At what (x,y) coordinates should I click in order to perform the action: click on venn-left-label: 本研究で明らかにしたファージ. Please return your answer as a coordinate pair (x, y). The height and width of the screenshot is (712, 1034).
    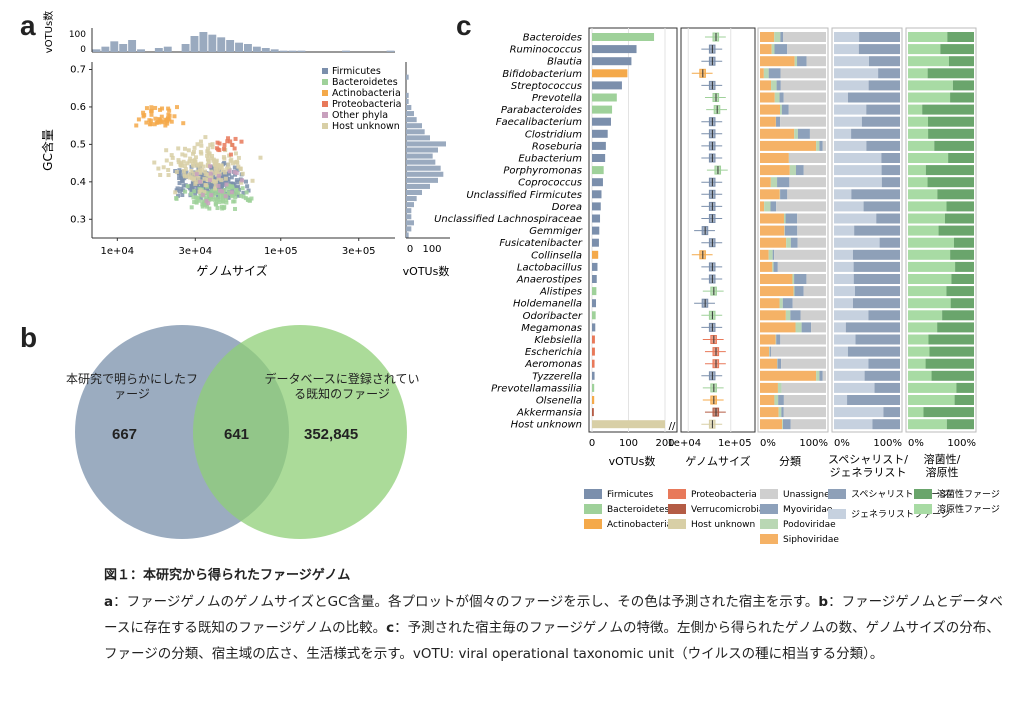
    Looking at the image, I should click on (131, 386).